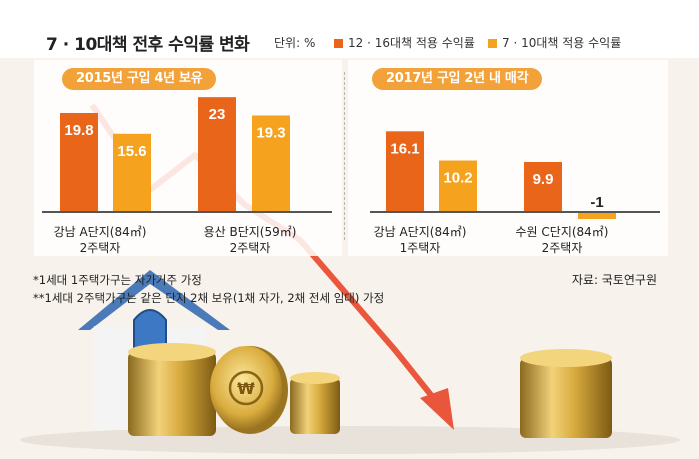 The image size is (699, 459). What do you see at coordinates (250, 232) in the screenshot?
I see `category-label-0-1-0: 용산 B단지(59㎡)` at bounding box center [250, 232].